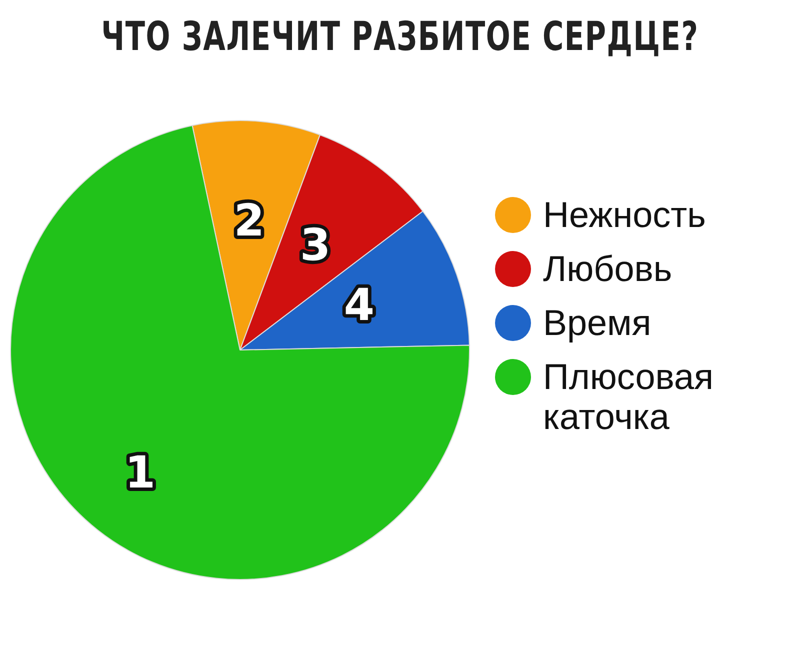 Image resolution: width=800 pixels, height=650 pixels. What do you see at coordinates (400, 37) in the screenshot?
I see `chart-title: ЧТО ЗАЛЕЧИТ РАЗБИТОЕ СЕРДЦЕ?` at bounding box center [400, 37].